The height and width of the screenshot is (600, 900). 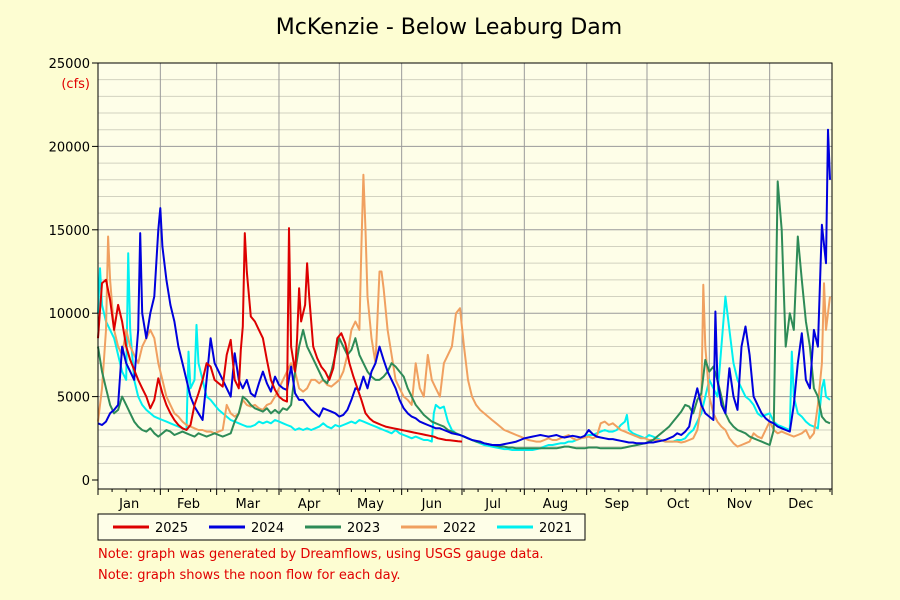 I want to click on x-tick-label-jul: Jul, so click(x=492, y=504).